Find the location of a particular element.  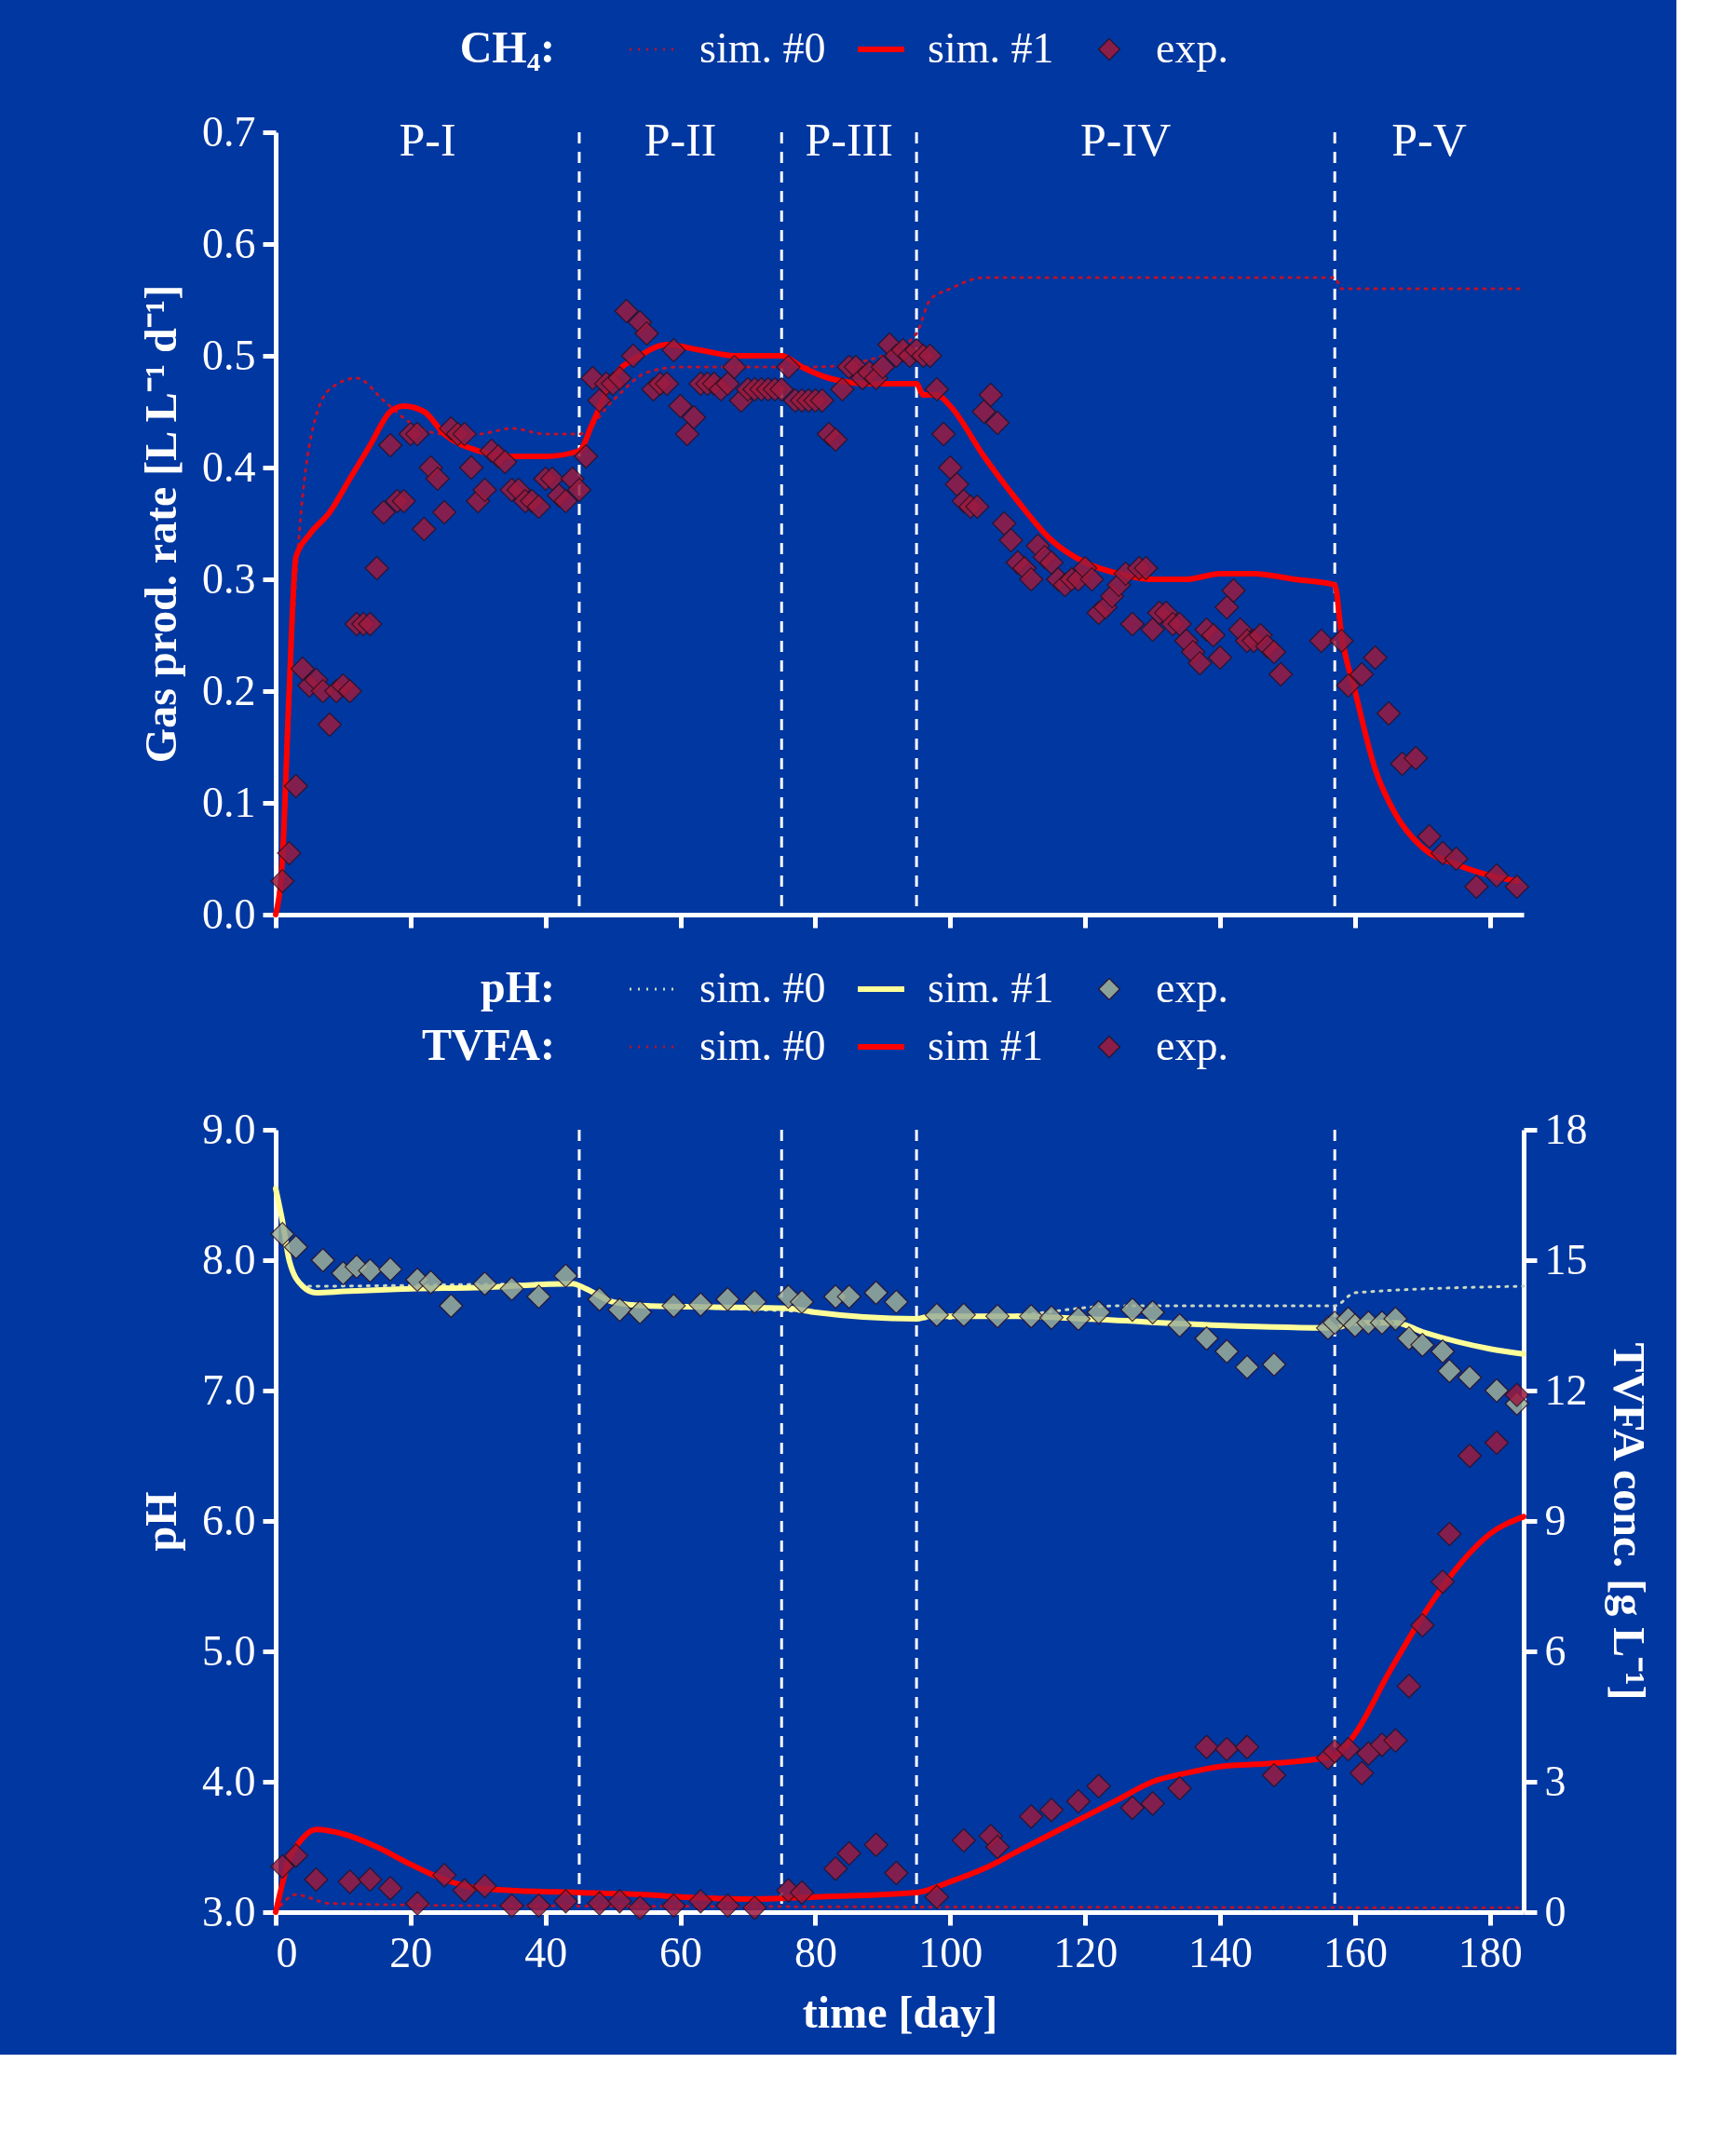

y2-tick-label: 15 is located at coordinates (1566, 1259).